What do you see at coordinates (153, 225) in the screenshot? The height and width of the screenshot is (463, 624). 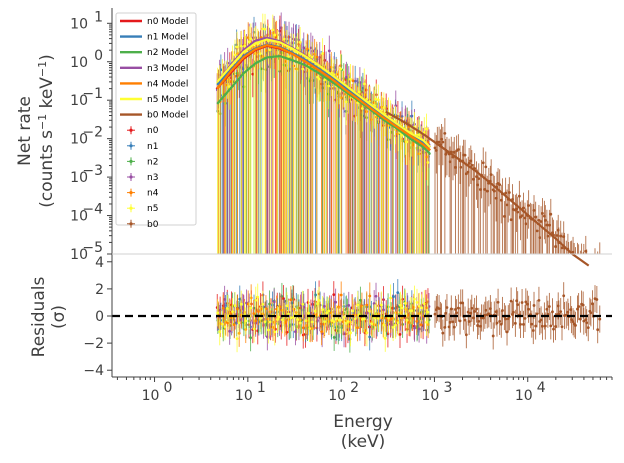 I see `legend-point-label: b0` at bounding box center [153, 225].